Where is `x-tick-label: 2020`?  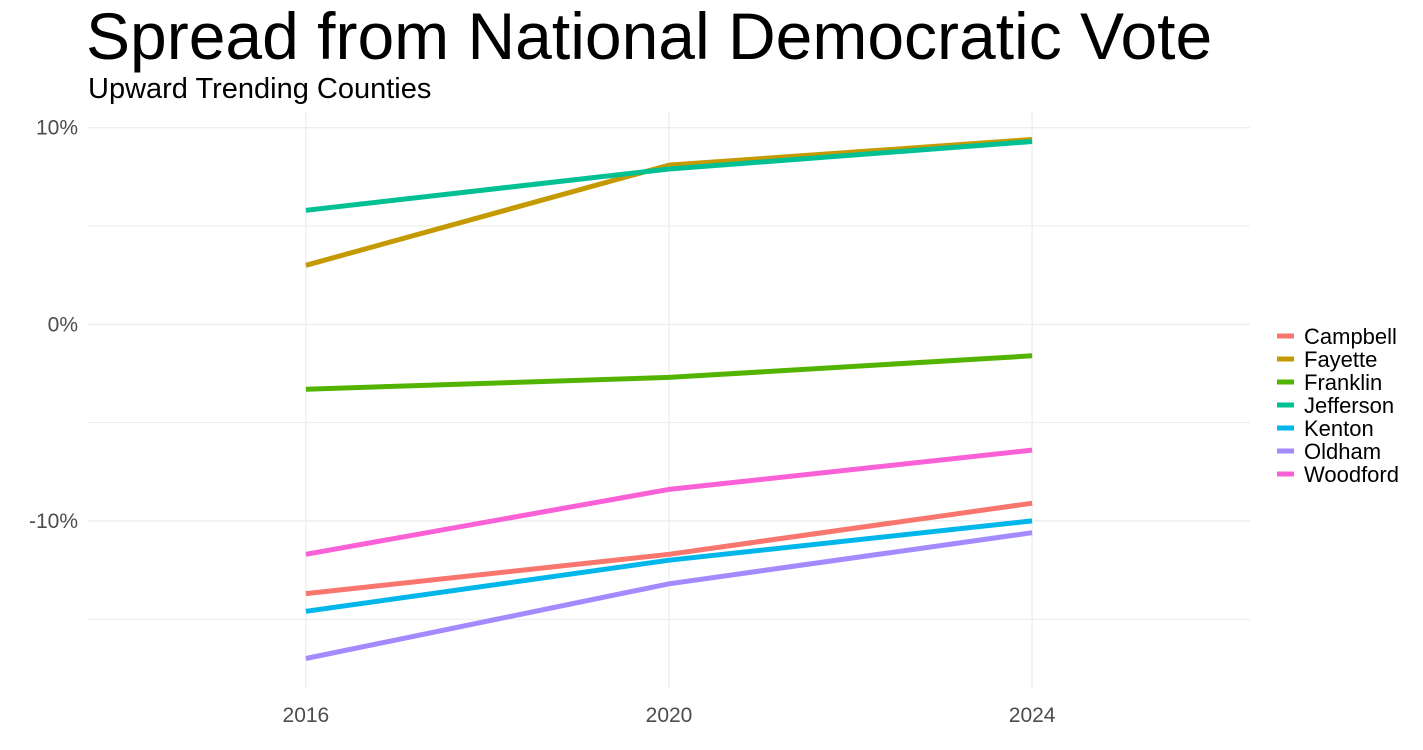 x-tick-label: 2020 is located at coordinates (669, 715).